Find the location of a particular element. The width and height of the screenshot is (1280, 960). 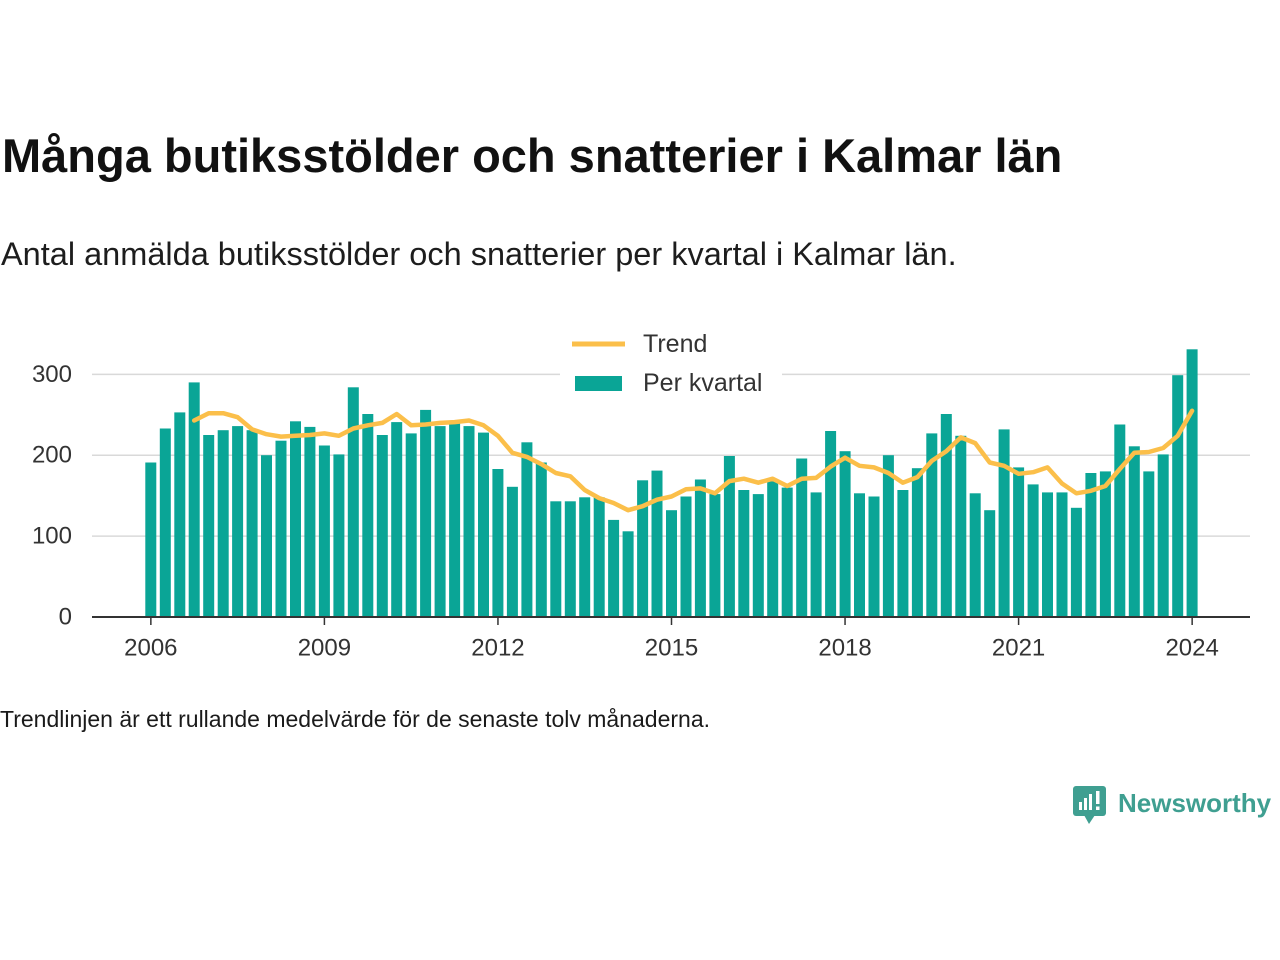

x-tick-label: 2009 is located at coordinates (324, 648).